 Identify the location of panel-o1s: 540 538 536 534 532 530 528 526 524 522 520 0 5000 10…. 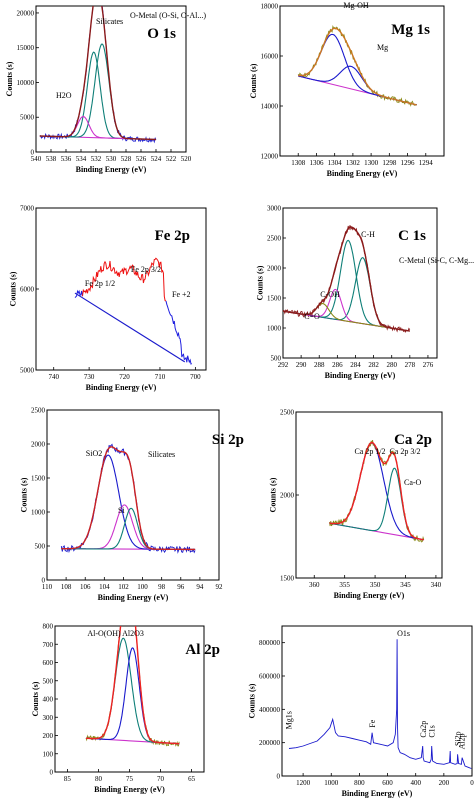
(105, 89).